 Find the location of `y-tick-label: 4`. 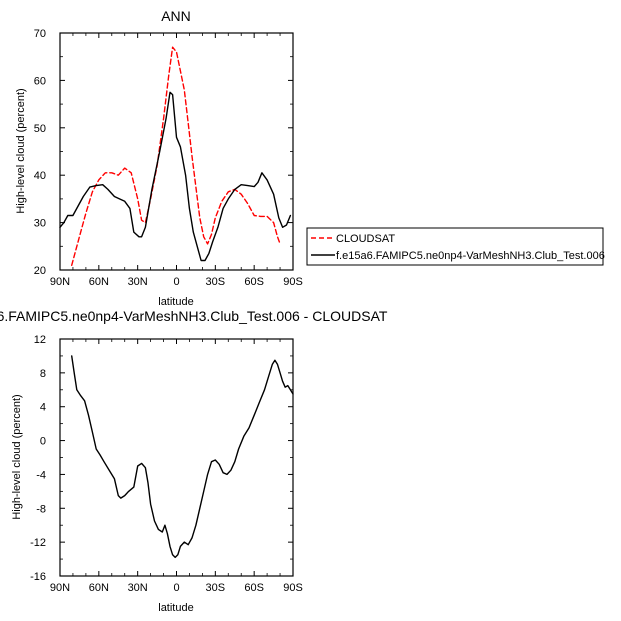

y-tick-label: 4 is located at coordinates (43, 408).